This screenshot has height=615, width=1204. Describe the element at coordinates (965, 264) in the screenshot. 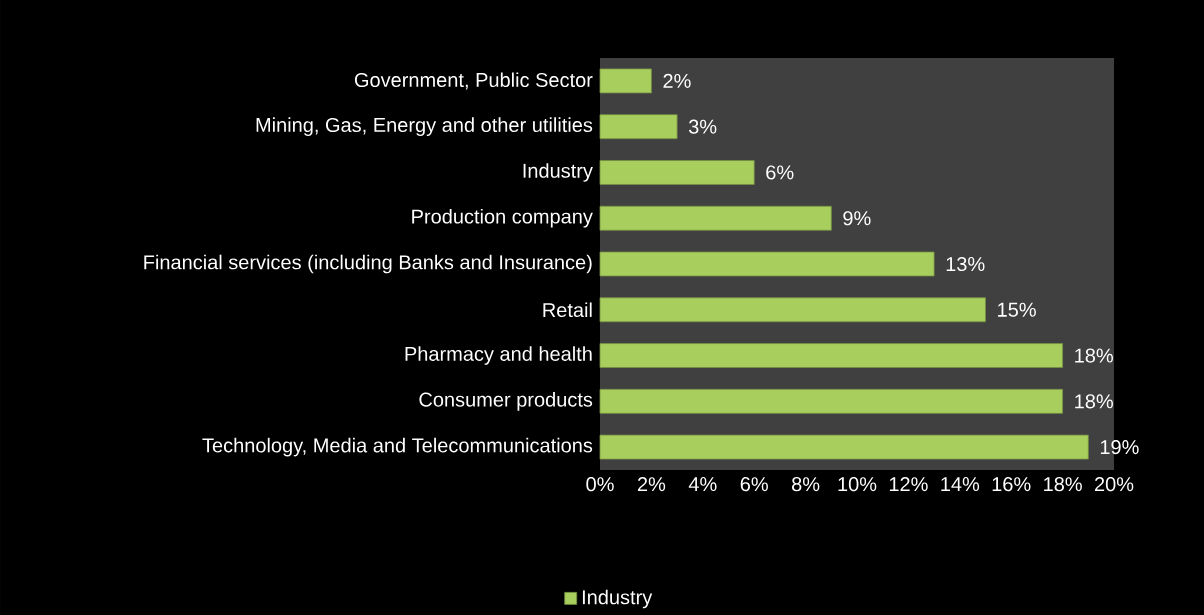

I see `data-label: 13%` at that location.